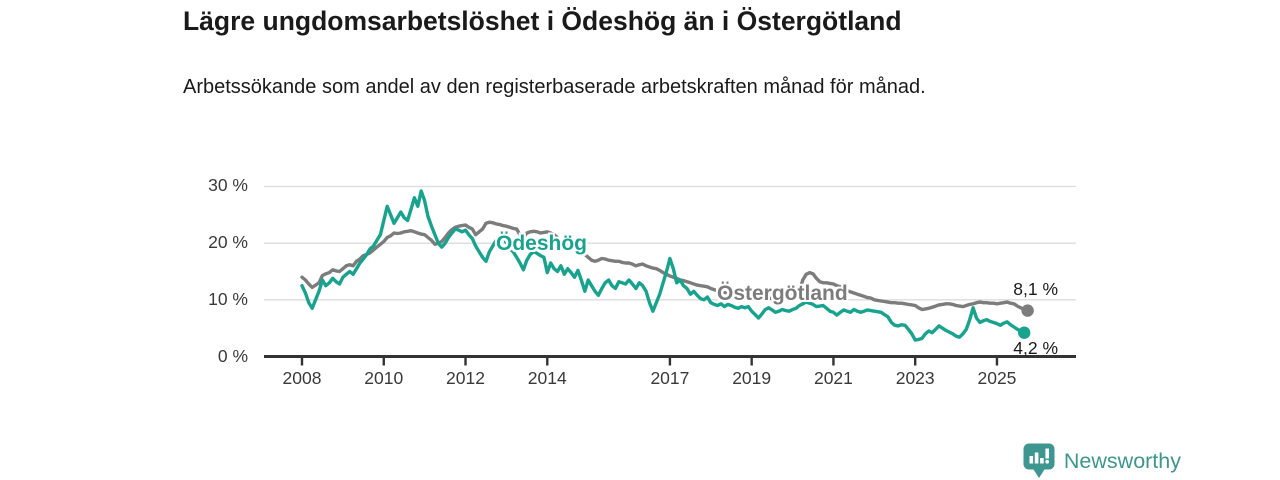  I want to click on x-tick-label: 2025, so click(997, 378).